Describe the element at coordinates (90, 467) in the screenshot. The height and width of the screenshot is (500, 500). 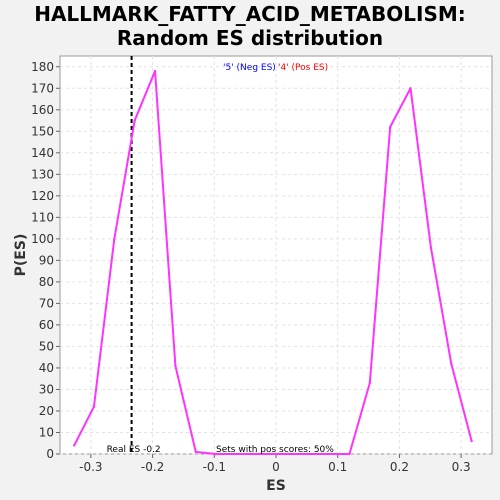
I see `x-tick-label: -0.3` at that location.